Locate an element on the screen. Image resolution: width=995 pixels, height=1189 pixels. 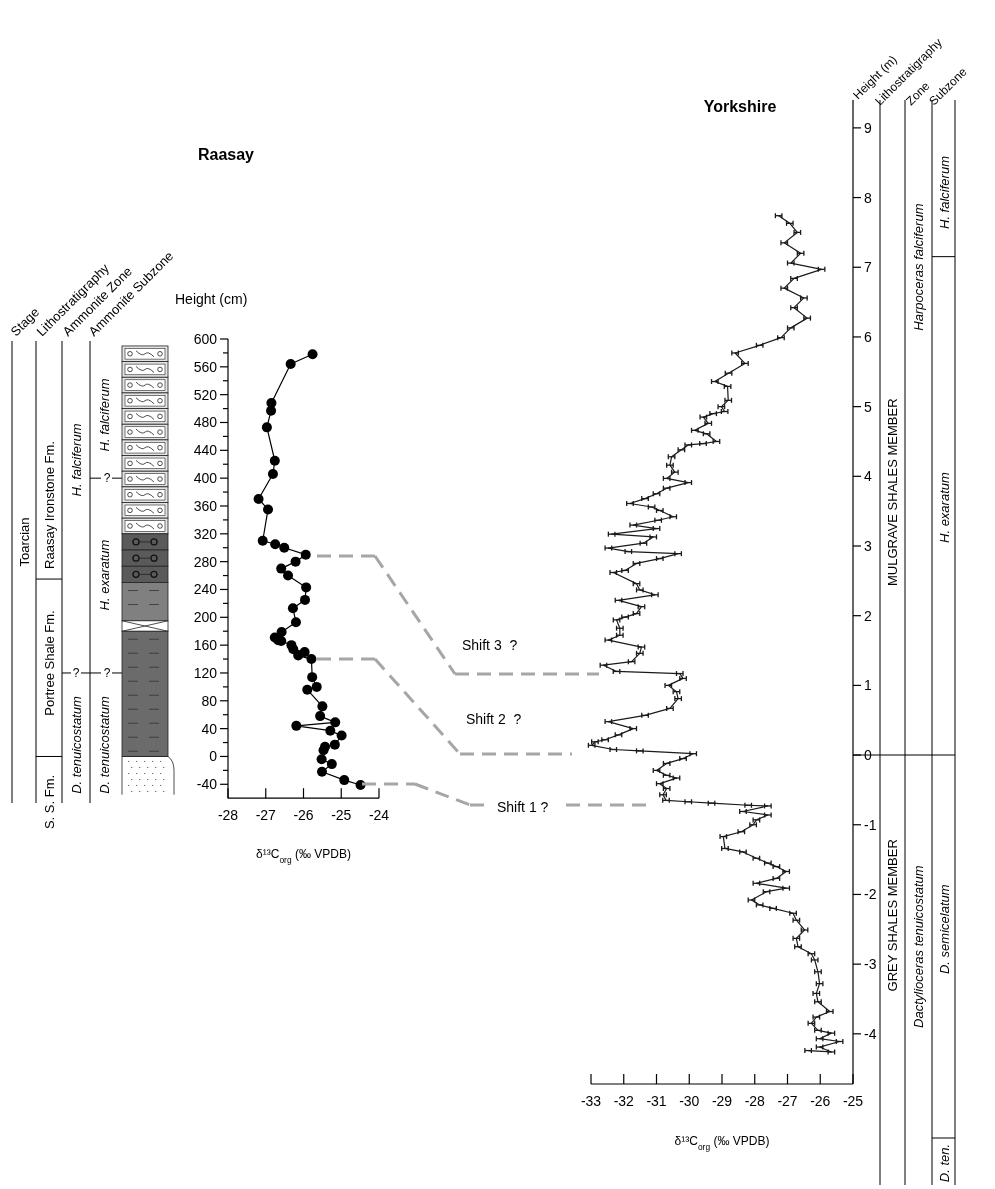
y-tick-label: 560 is located at coordinates (205, 366).